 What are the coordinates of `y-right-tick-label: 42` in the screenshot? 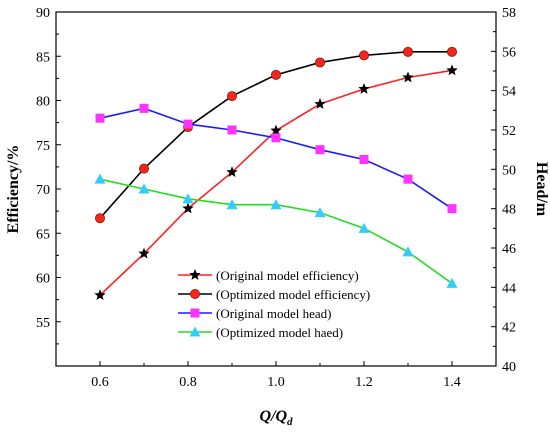 It's located at (509, 328).